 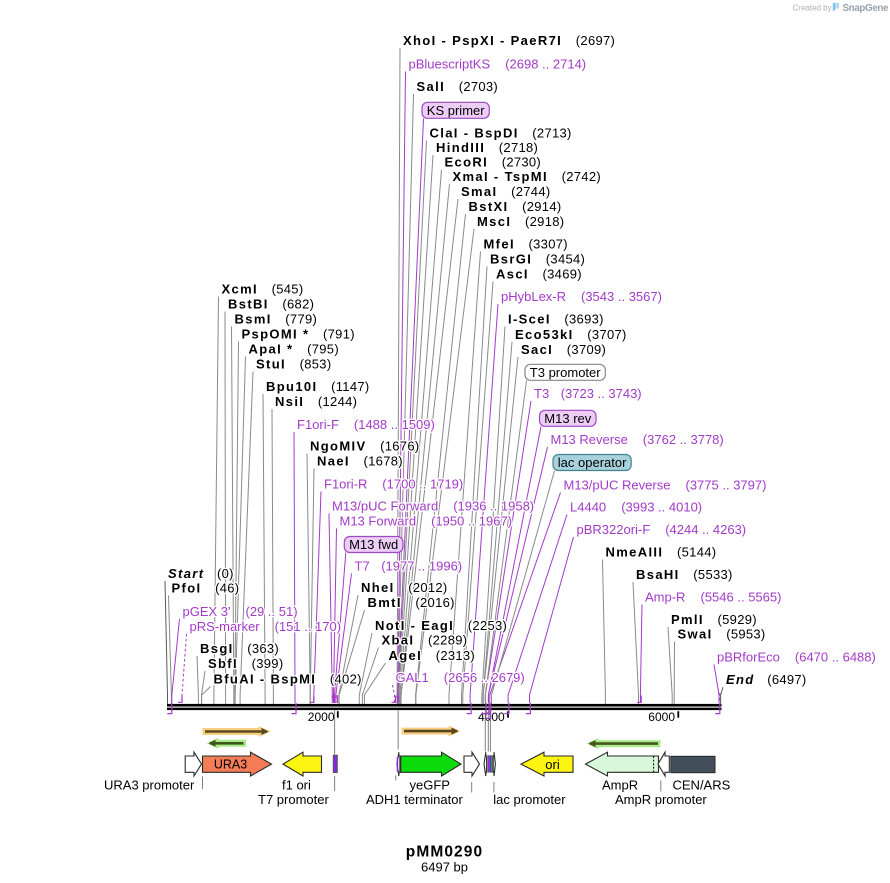 What do you see at coordinates (494, 221) in the screenshot?
I see `svg-text: MscI` at bounding box center [494, 221].